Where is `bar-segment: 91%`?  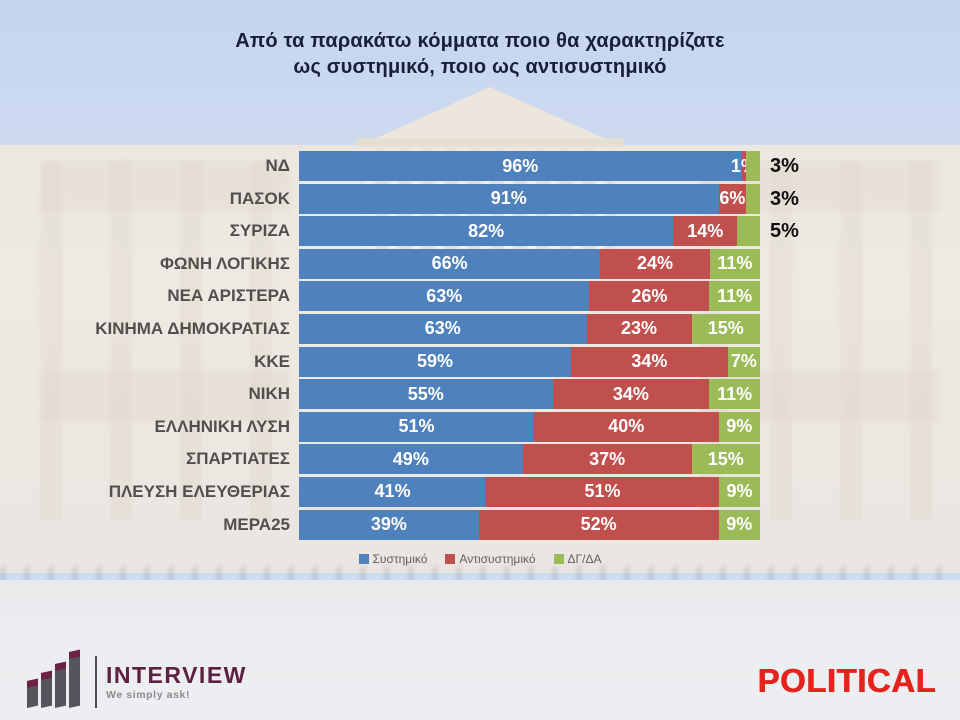
bar-segment: 91% is located at coordinates (509, 198).